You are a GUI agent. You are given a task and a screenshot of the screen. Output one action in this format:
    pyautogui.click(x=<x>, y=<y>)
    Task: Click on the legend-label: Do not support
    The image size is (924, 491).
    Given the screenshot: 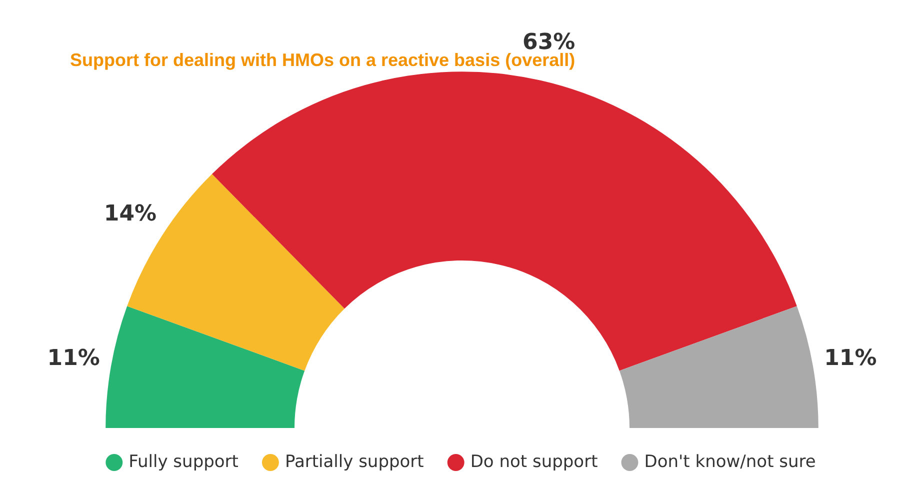 What is the action you would take?
    pyautogui.click(x=534, y=462)
    